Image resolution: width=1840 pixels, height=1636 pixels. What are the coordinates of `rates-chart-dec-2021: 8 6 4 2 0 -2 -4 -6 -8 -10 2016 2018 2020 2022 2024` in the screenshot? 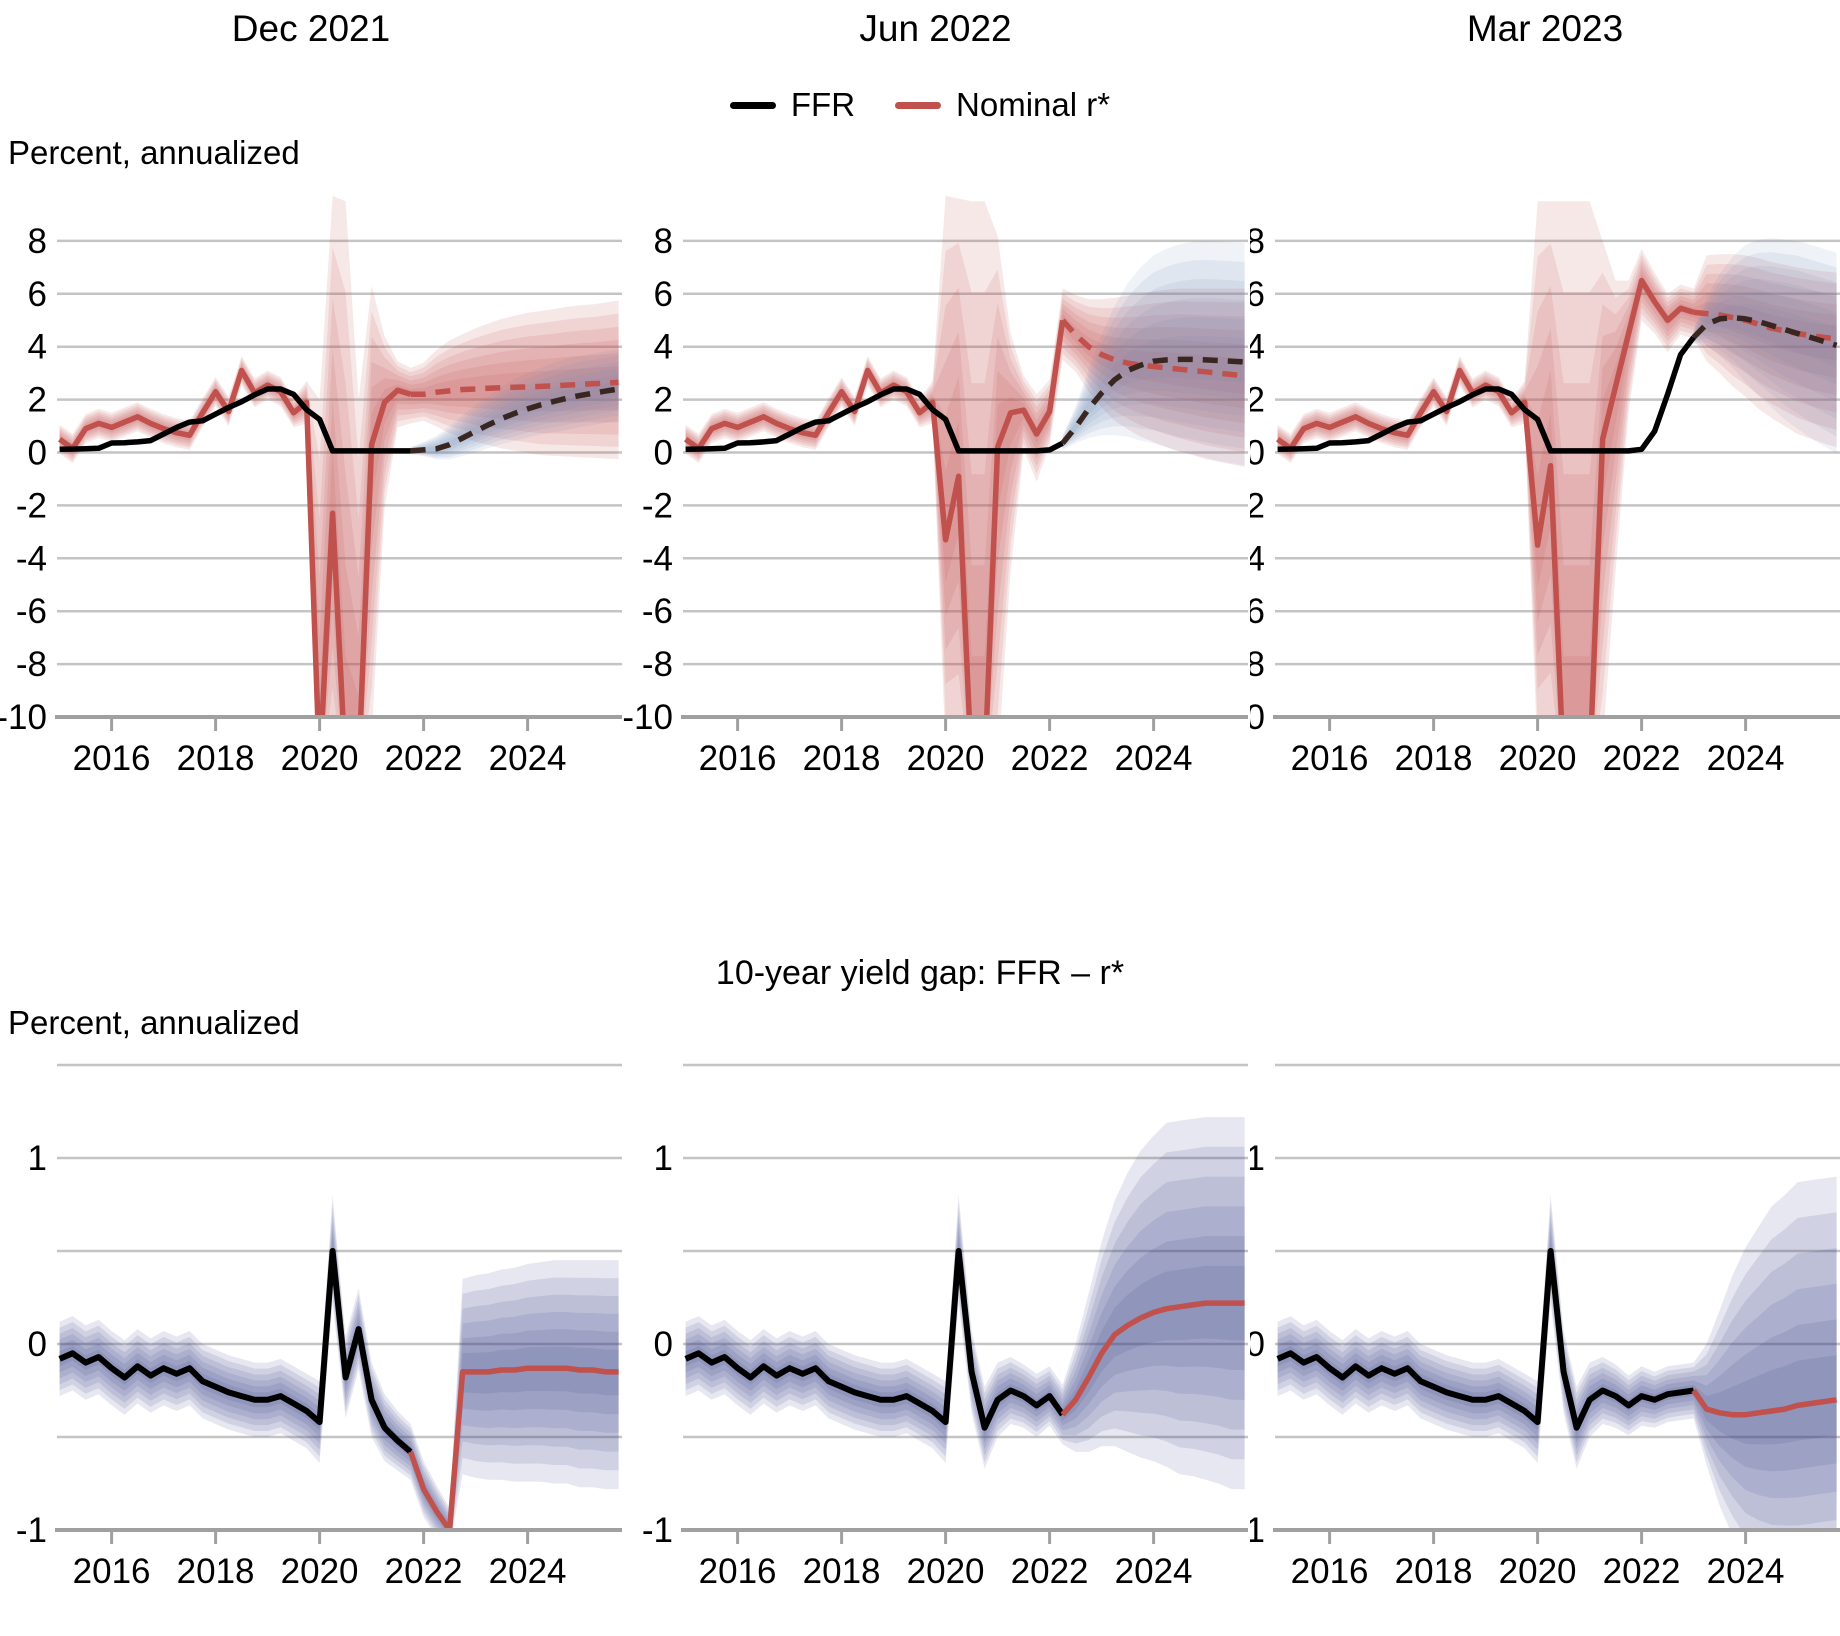 It's located at (311, 486).